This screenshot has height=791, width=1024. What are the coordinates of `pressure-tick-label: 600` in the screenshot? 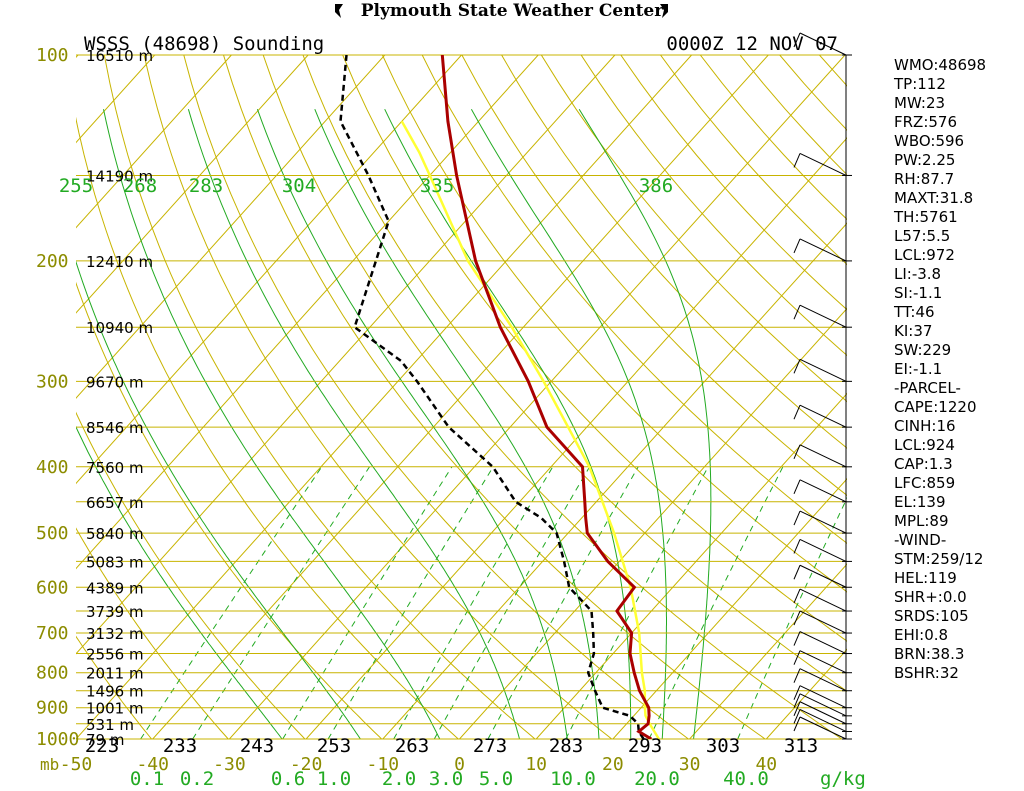 It's located at (52, 587).